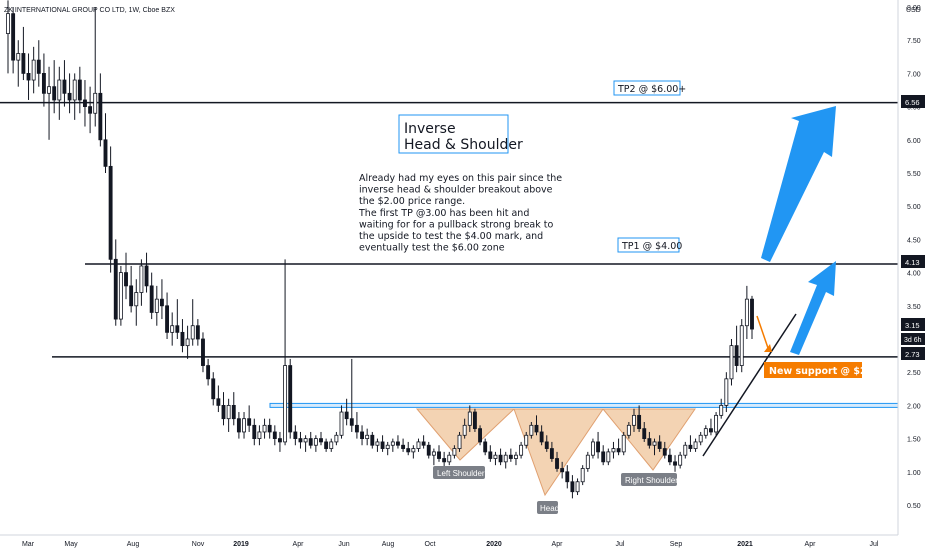  I want to click on y-tick-label: 6.00, so click(914, 141).